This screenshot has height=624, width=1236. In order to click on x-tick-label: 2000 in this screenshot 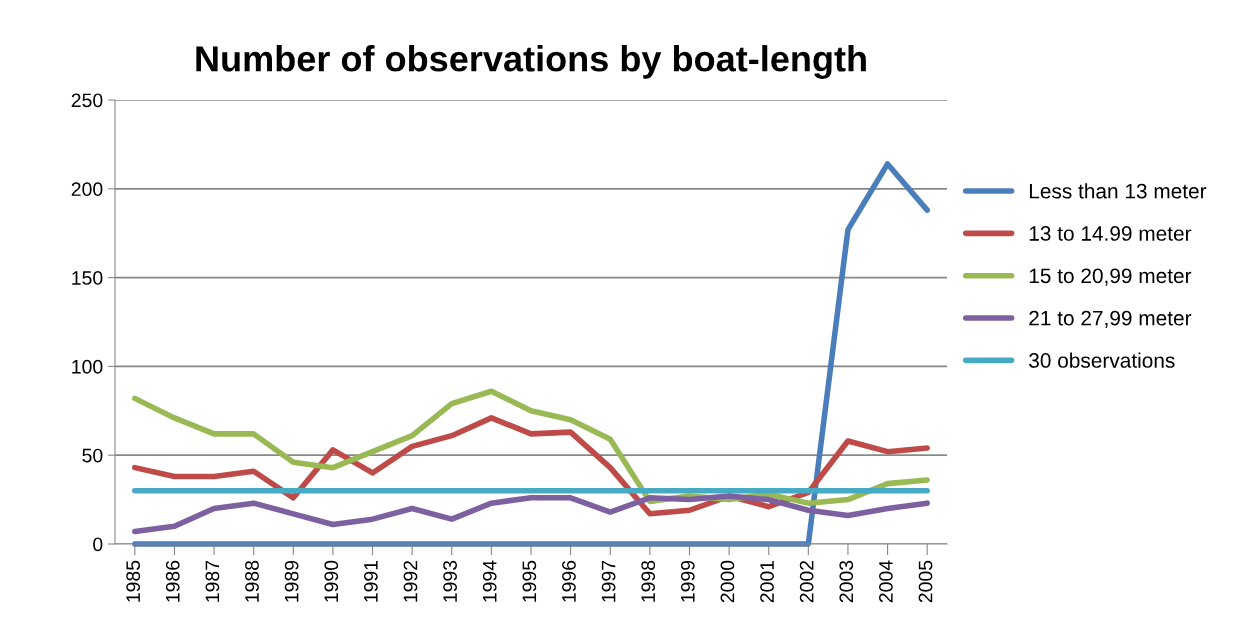, I will do `click(727, 581)`.